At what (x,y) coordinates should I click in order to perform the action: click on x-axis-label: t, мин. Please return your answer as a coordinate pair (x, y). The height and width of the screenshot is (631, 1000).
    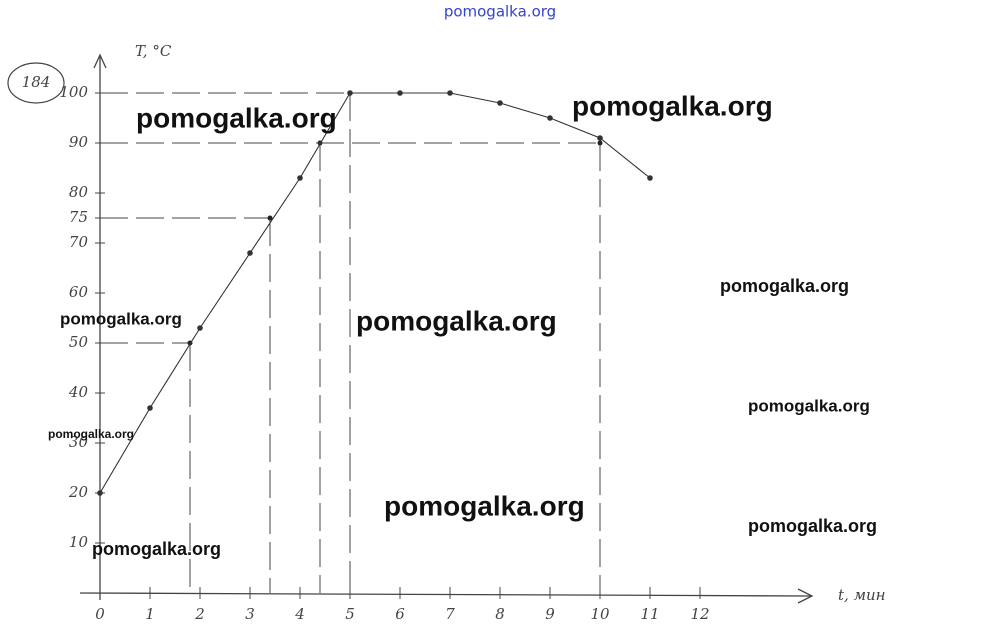
    Looking at the image, I should click on (862, 595).